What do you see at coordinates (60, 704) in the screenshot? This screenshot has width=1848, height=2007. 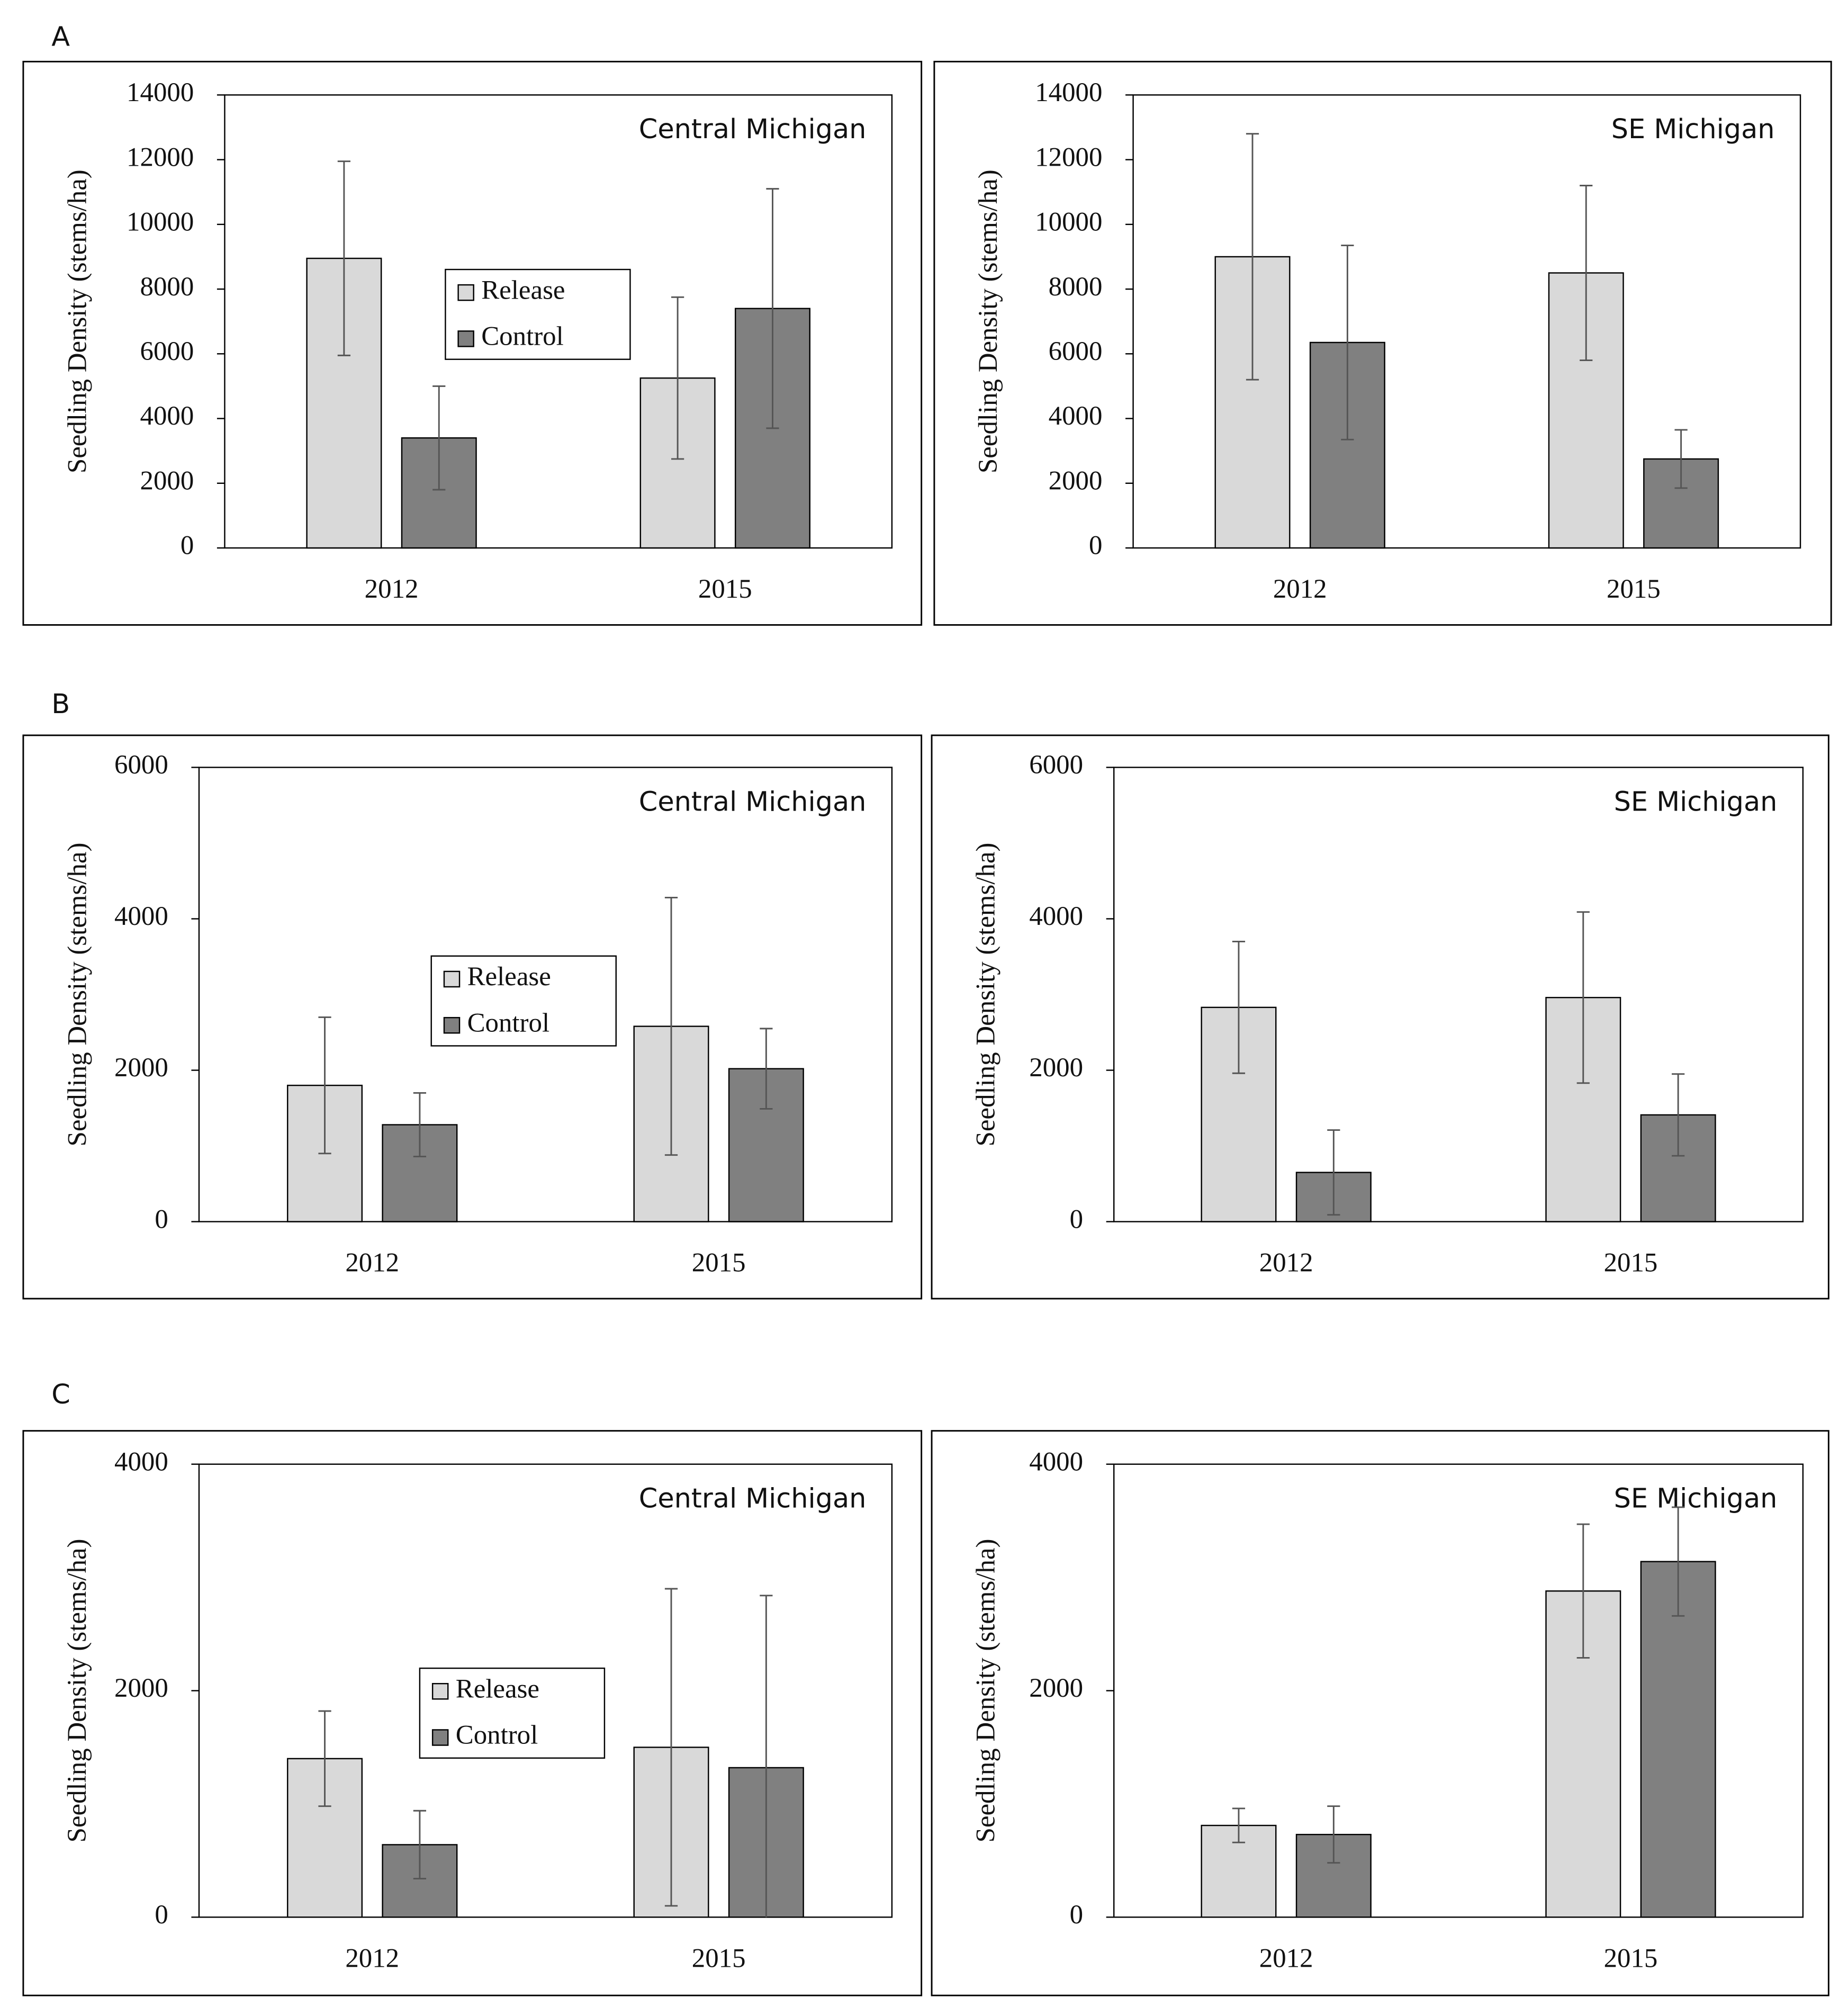 I see `panel-label: B` at bounding box center [60, 704].